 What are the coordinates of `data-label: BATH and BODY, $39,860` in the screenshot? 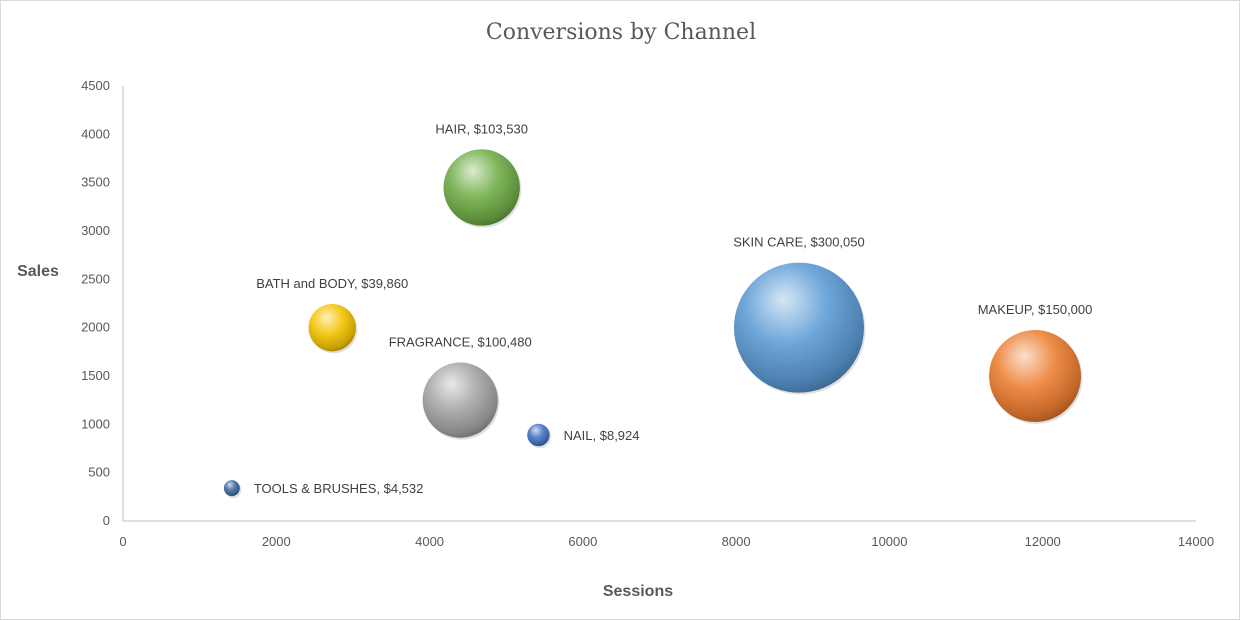 It's located at (332, 283).